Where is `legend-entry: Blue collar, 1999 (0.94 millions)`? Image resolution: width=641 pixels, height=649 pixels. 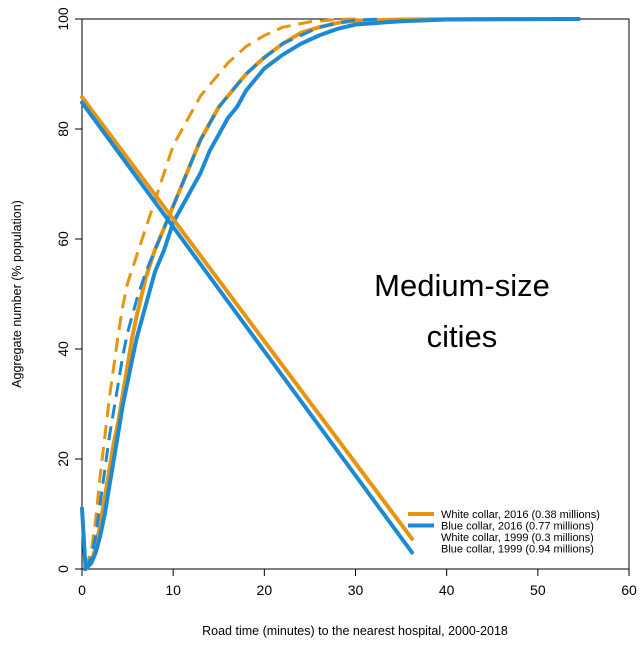 legend-entry: Blue collar, 1999 (0.94 millions) is located at coordinates (517, 550).